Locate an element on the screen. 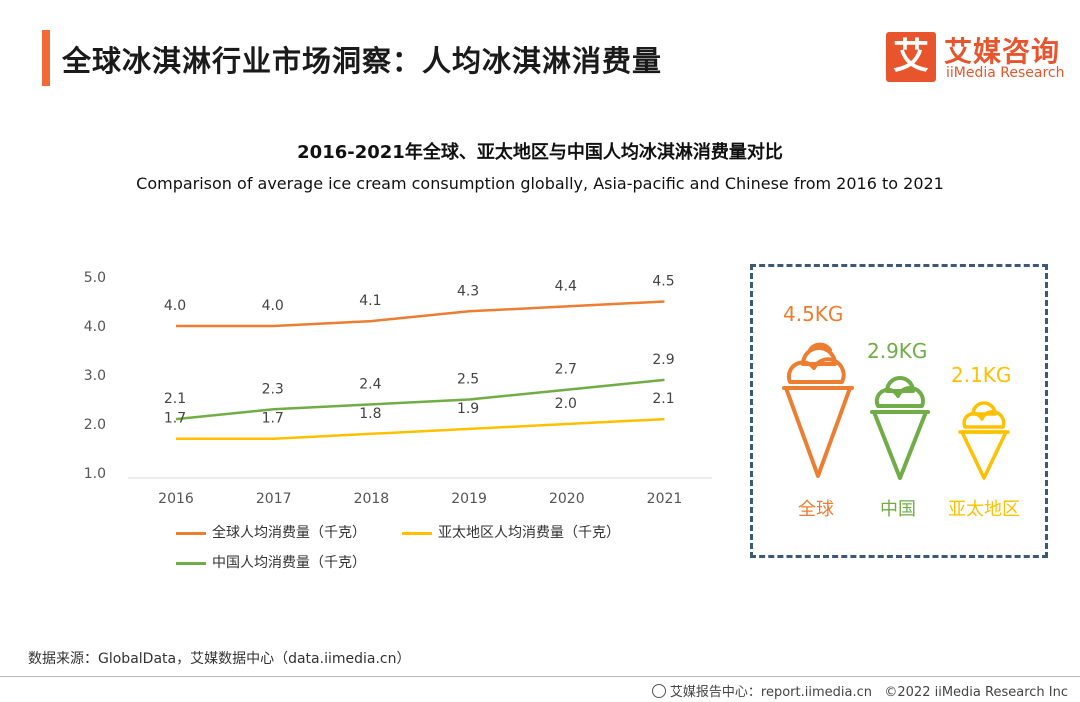  legend-swatch-asia-pacific is located at coordinates (417, 533).